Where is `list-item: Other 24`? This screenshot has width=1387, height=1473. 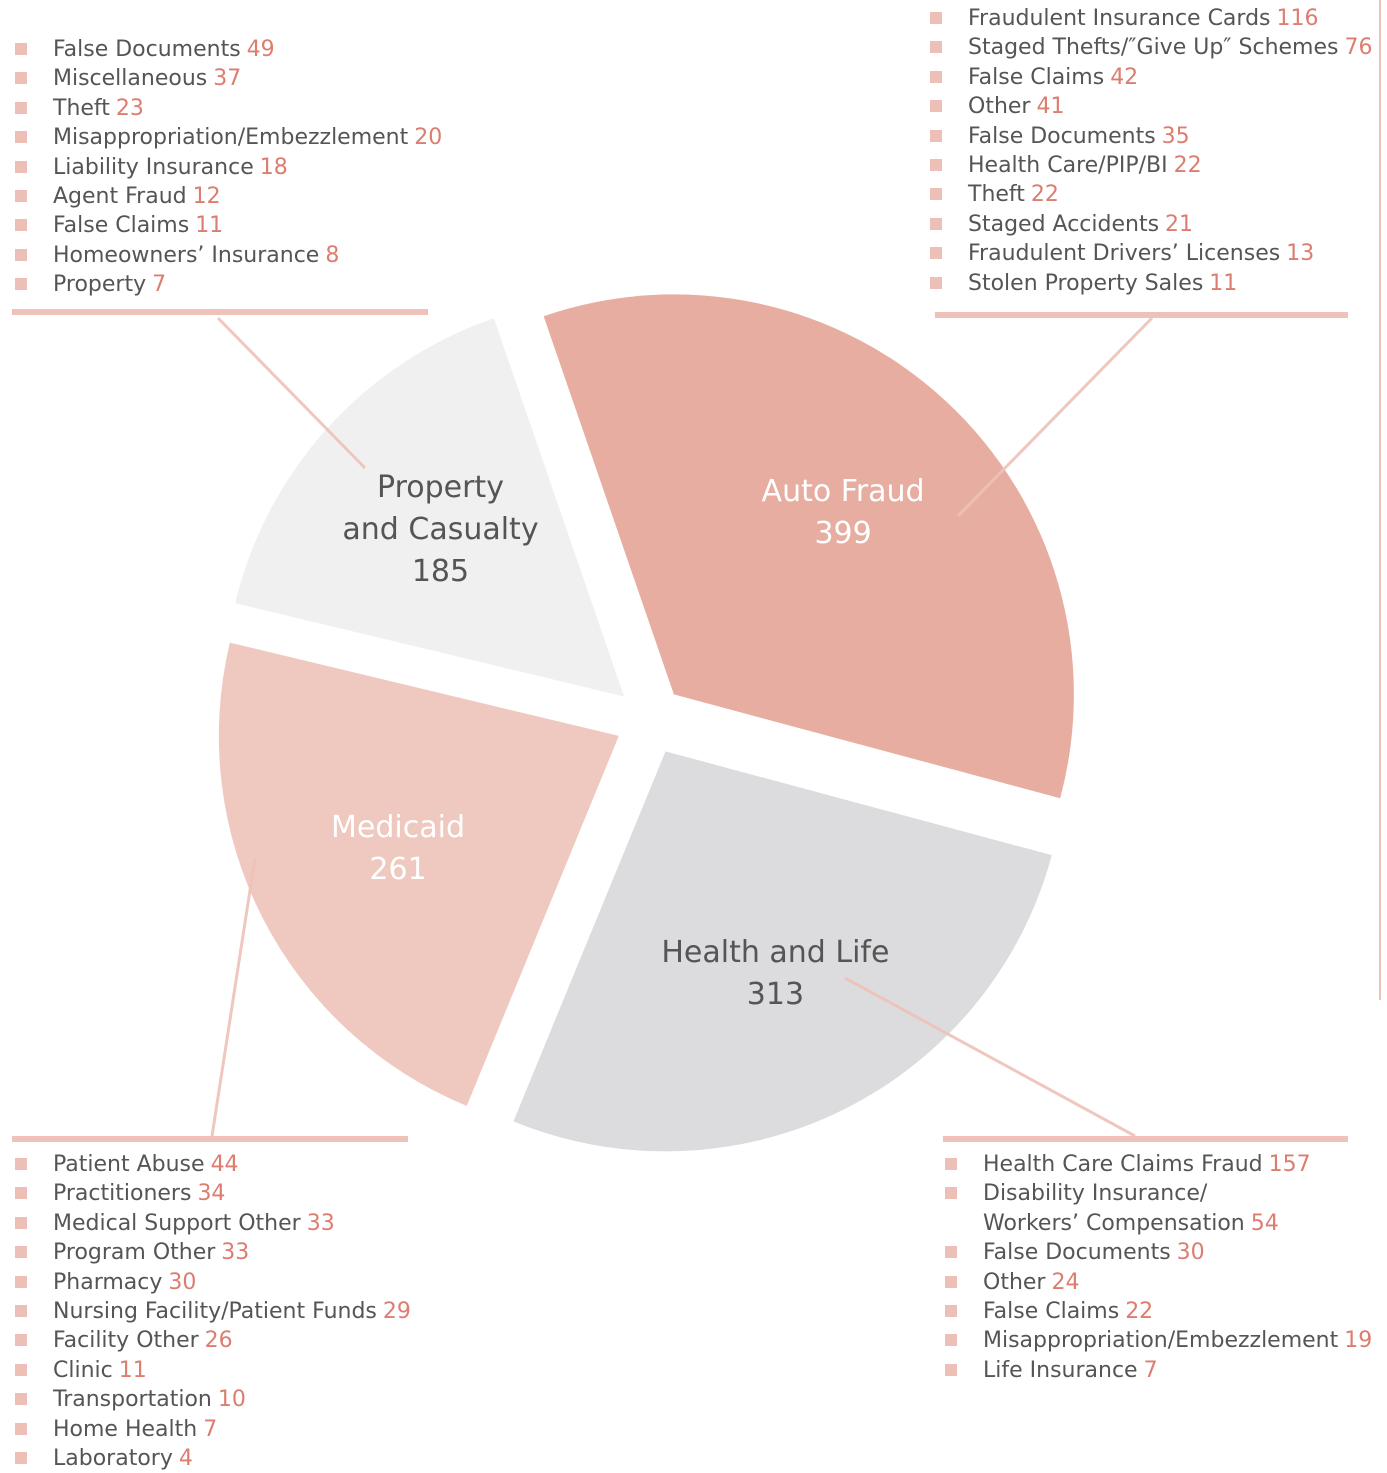
list-item: Other 24 is located at coordinates (1158, 1282).